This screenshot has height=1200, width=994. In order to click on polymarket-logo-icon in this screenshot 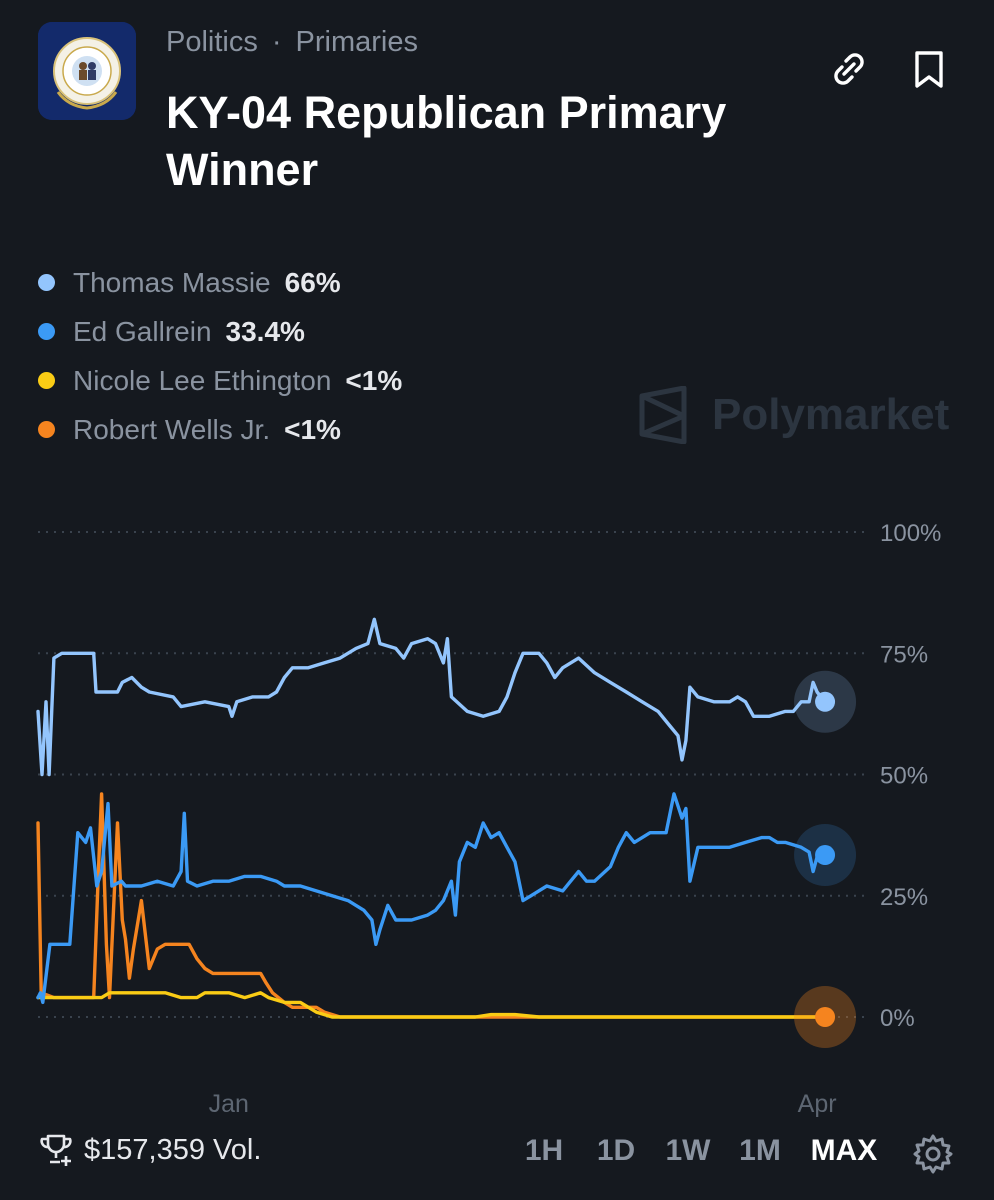, I will do `click(663, 415)`.